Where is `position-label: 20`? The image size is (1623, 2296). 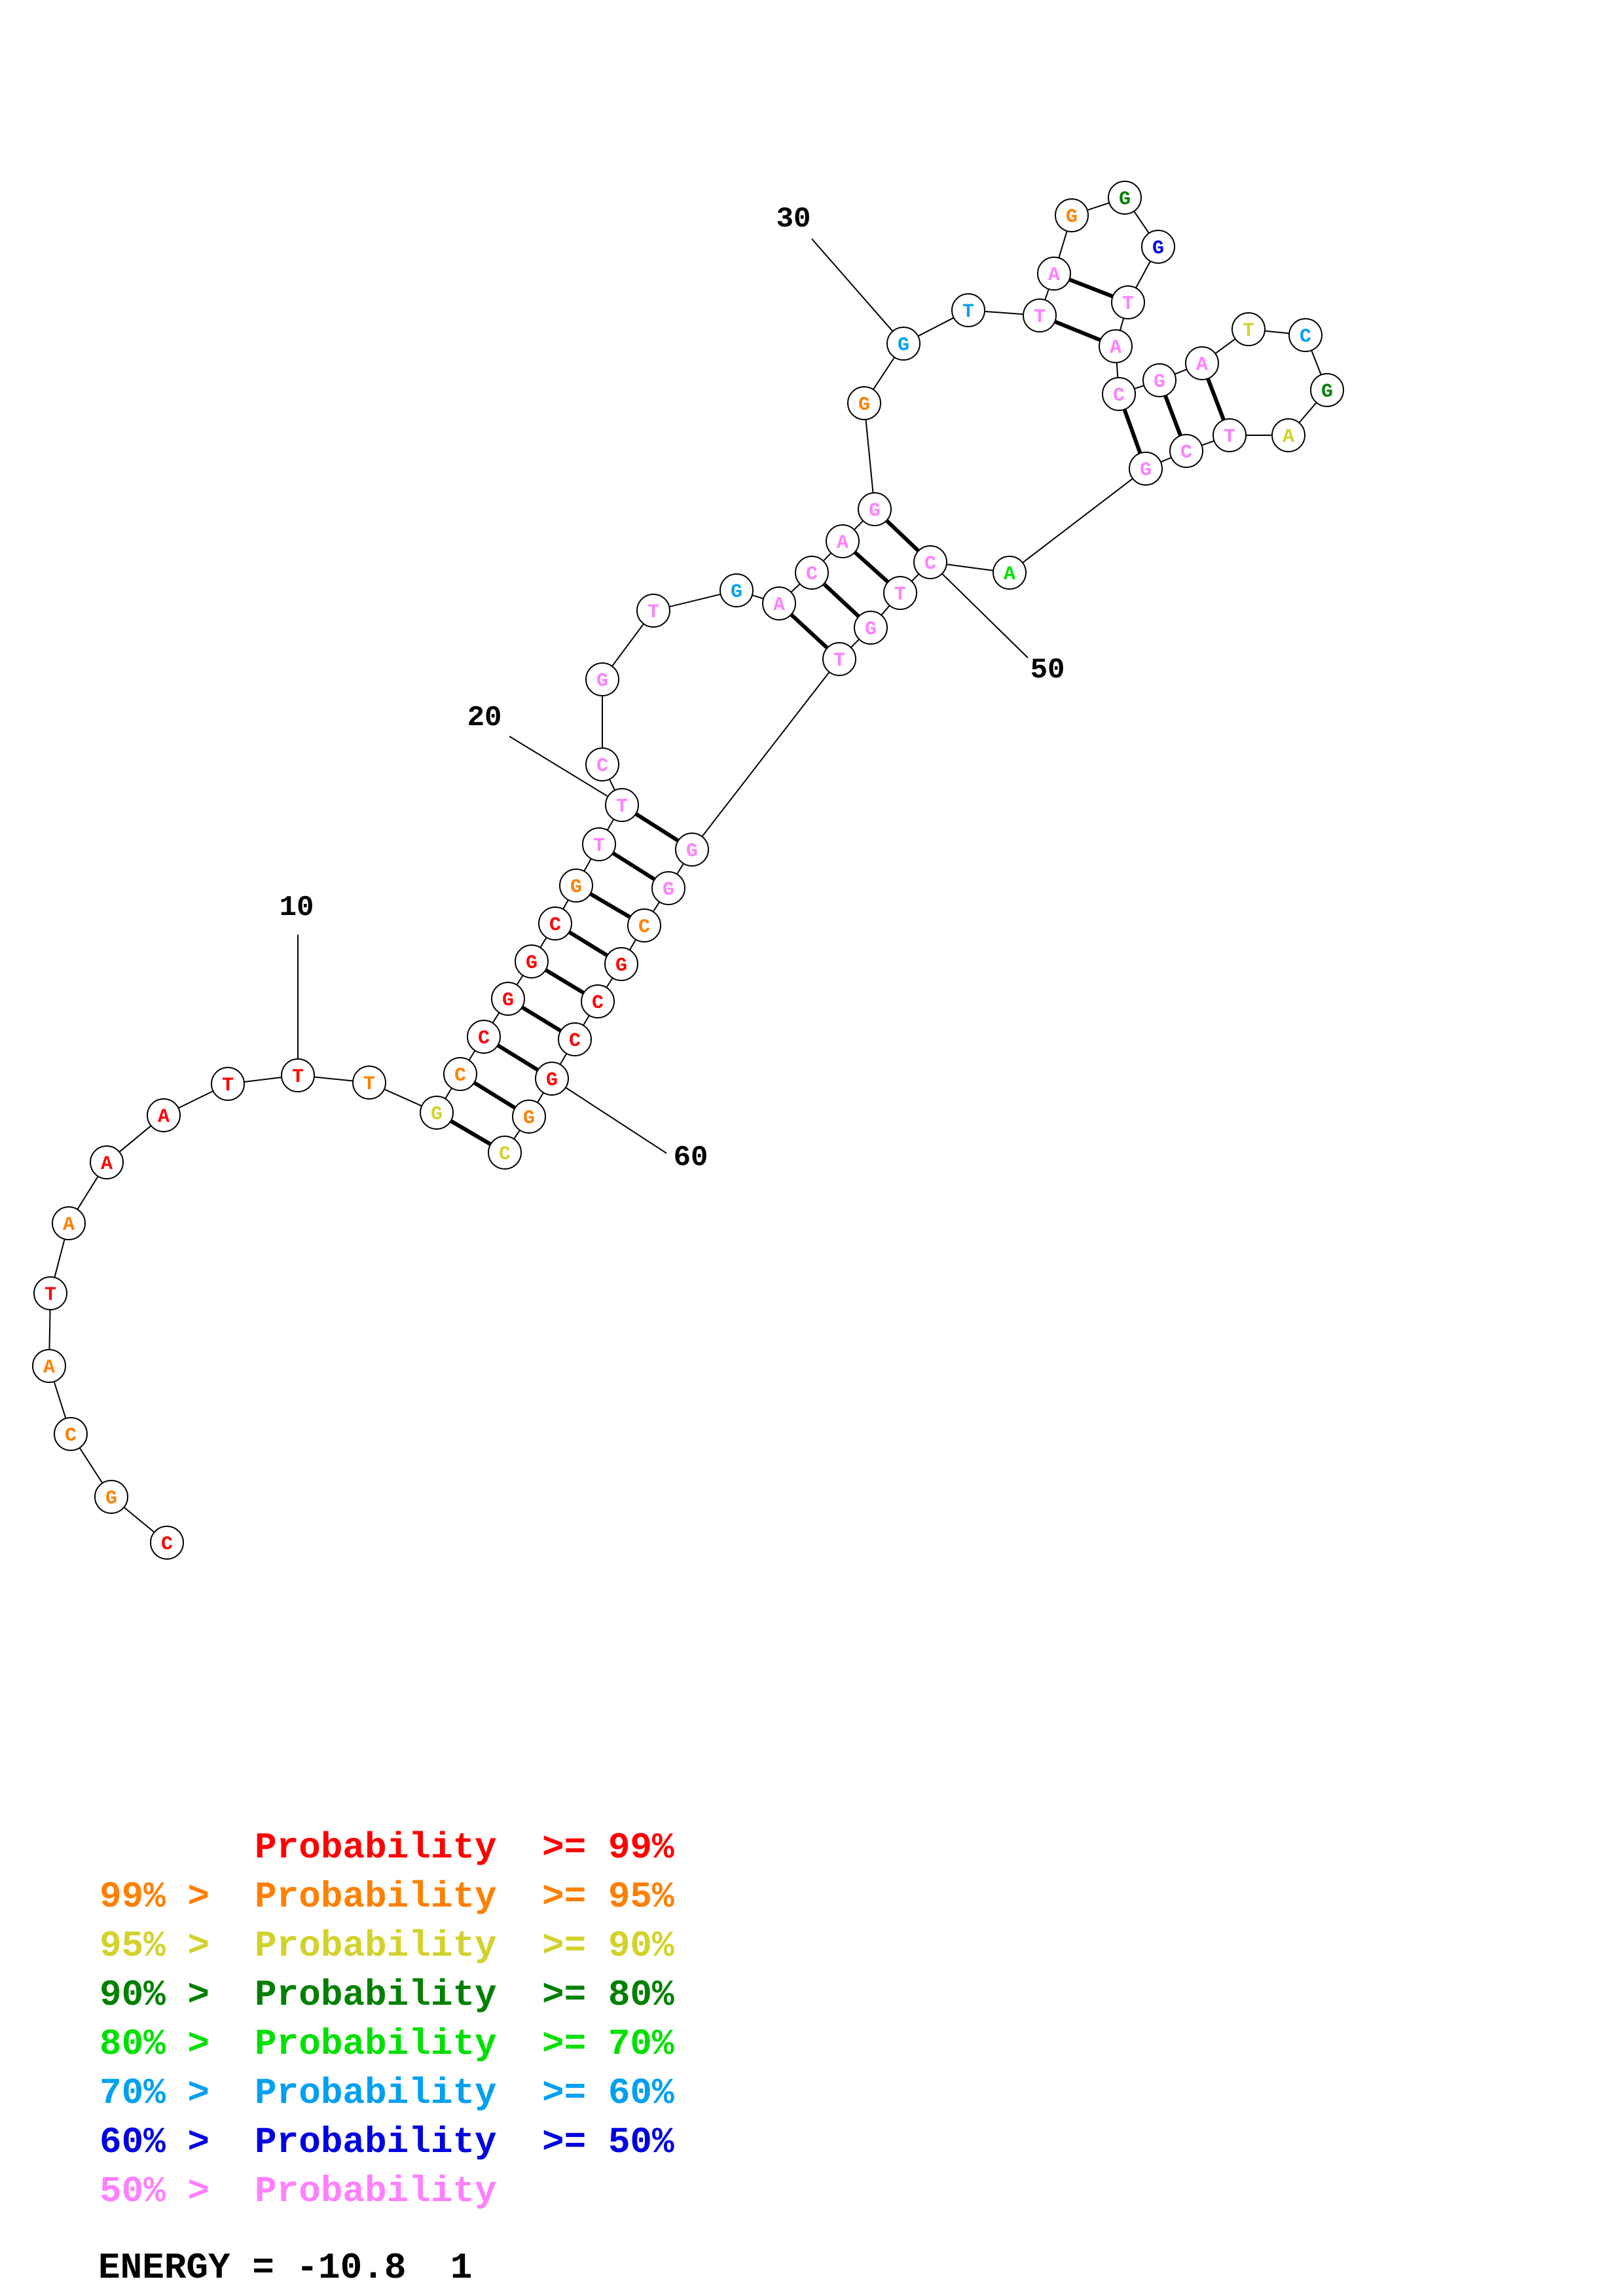
position-label: 20 is located at coordinates (484, 718).